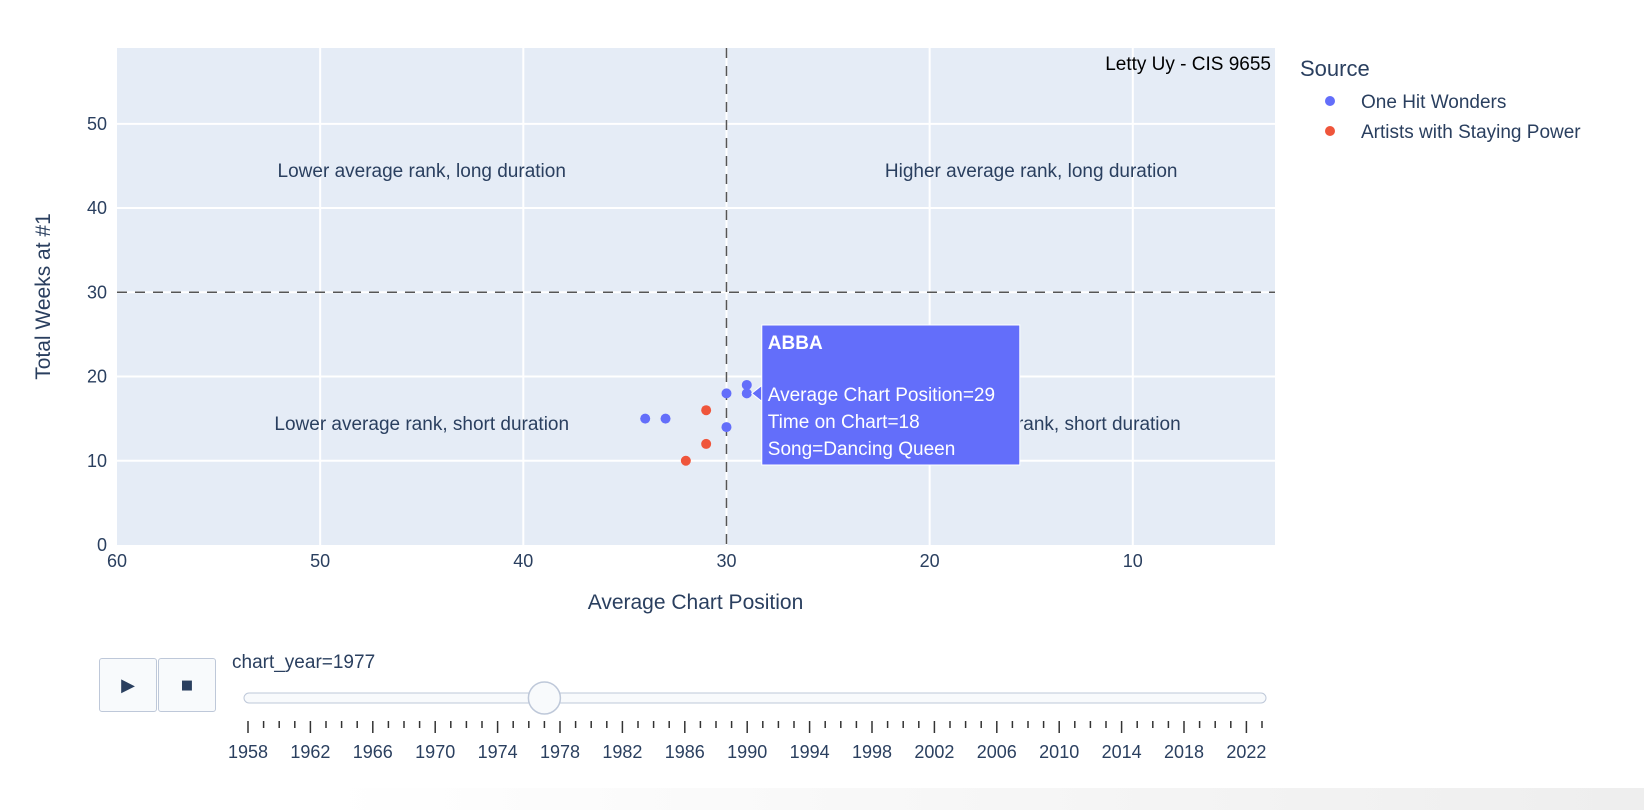 The width and height of the screenshot is (1644, 810). What do you see at coordinates (320, 561) in the screenshot?
I see `x-tick-label: 50` at bounding box center [320, 561].